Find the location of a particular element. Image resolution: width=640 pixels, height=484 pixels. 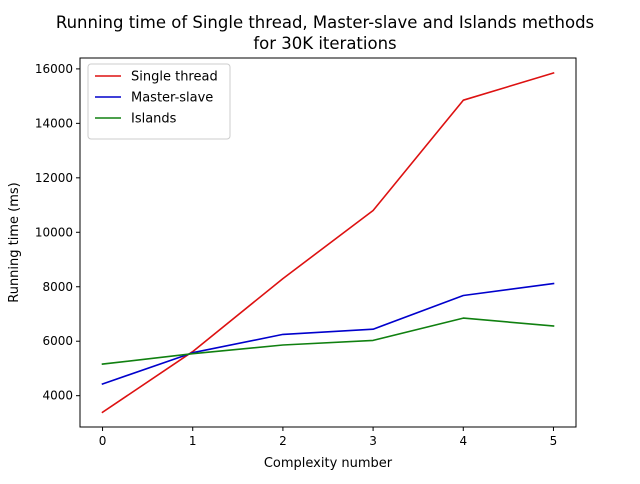

x-tick-label: 3 is located at coordinates (373, 441).